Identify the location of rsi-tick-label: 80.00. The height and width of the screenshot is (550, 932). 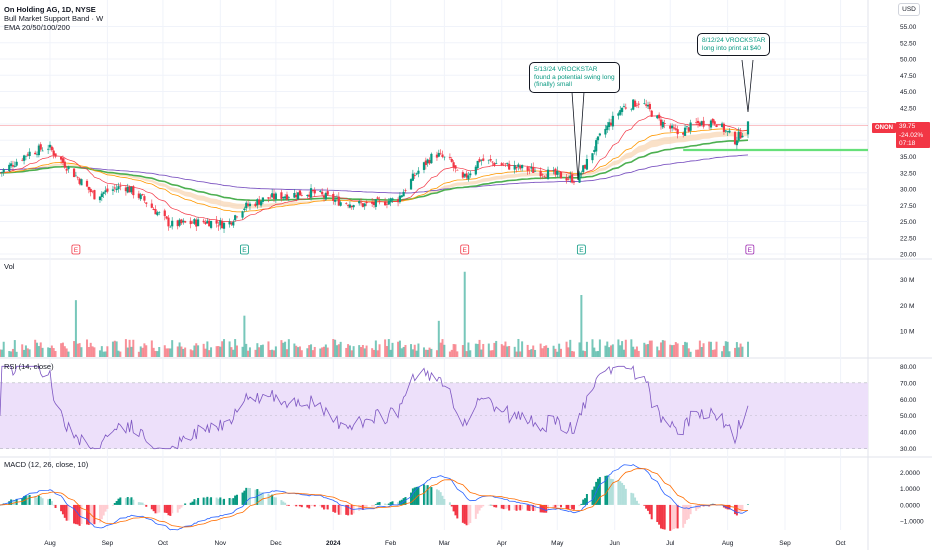
(908, 367).